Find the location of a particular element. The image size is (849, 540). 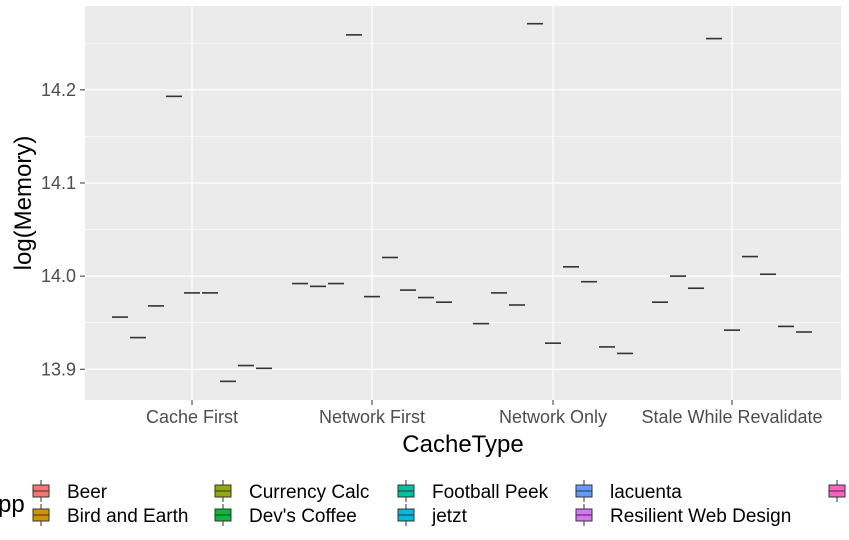

y-tick-label: 14.0 is located at coordinates (58, 276).